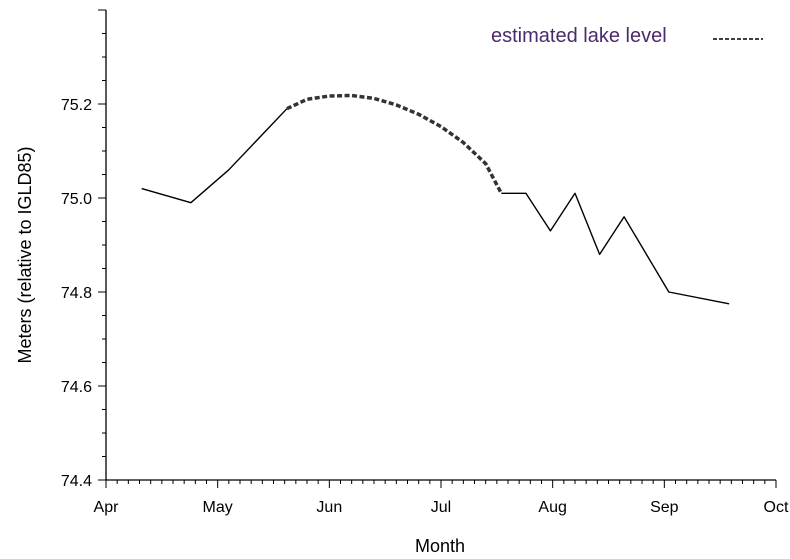 This screenshot has width=790, height=559. Describe the element at coordinates (394, 144) in the screenshot. I see `series-line-estimated` at that location.